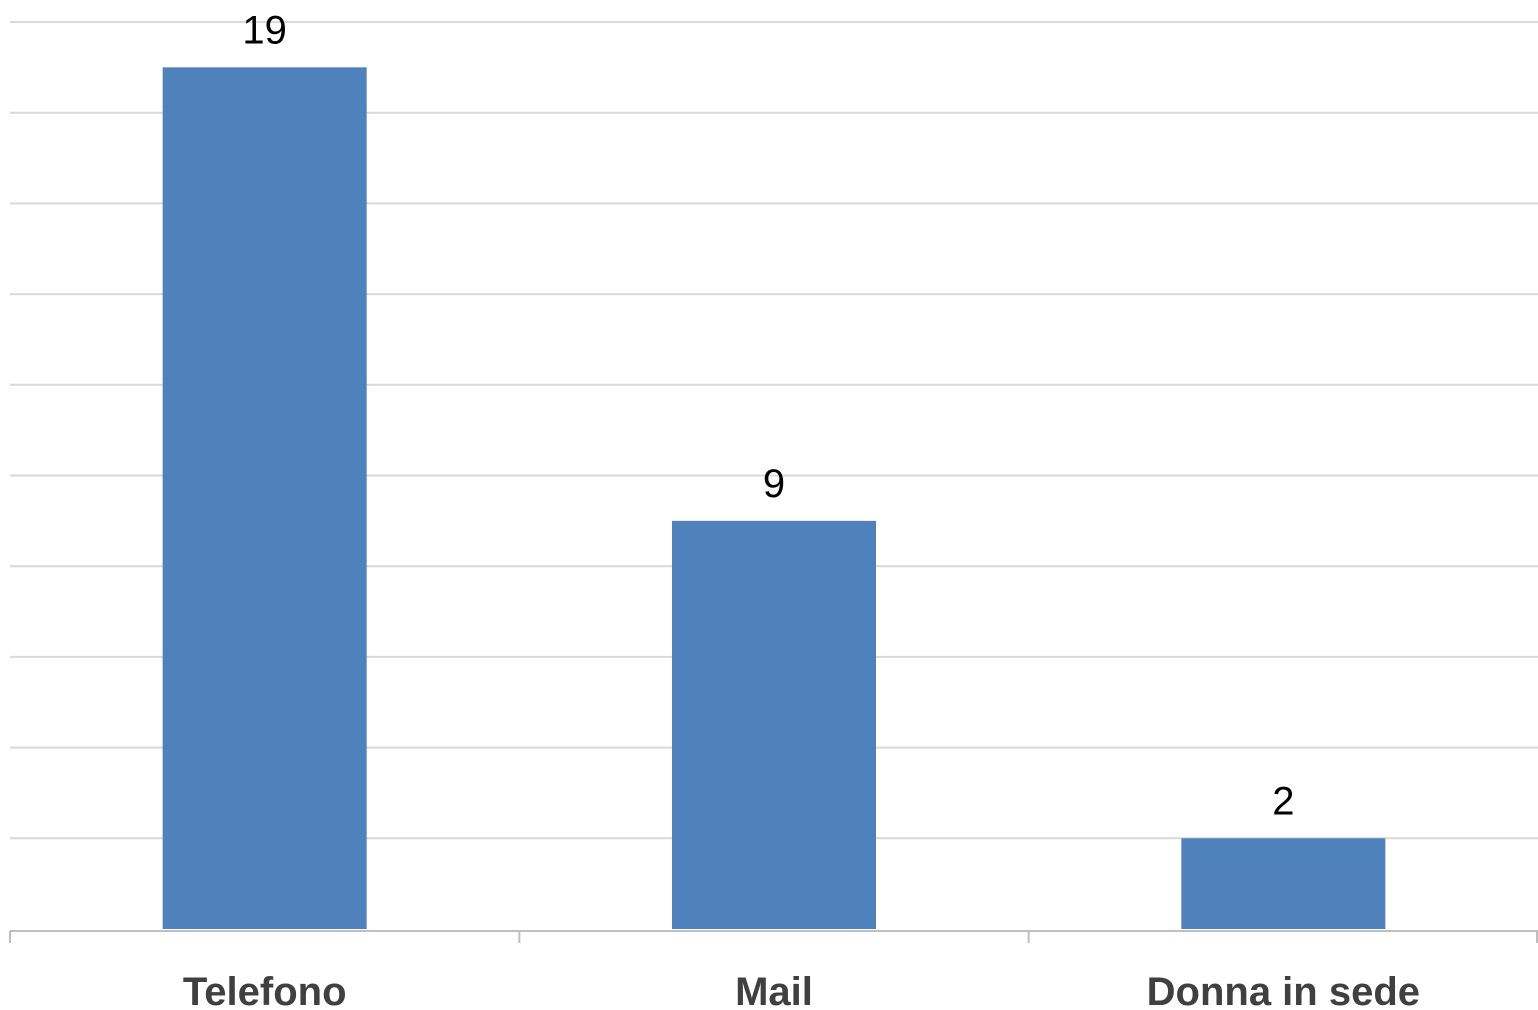  What do you see at coordinates (1283, 801) in the screenshot?
I see `data-label: 2` at bounding box center [1283, 801].